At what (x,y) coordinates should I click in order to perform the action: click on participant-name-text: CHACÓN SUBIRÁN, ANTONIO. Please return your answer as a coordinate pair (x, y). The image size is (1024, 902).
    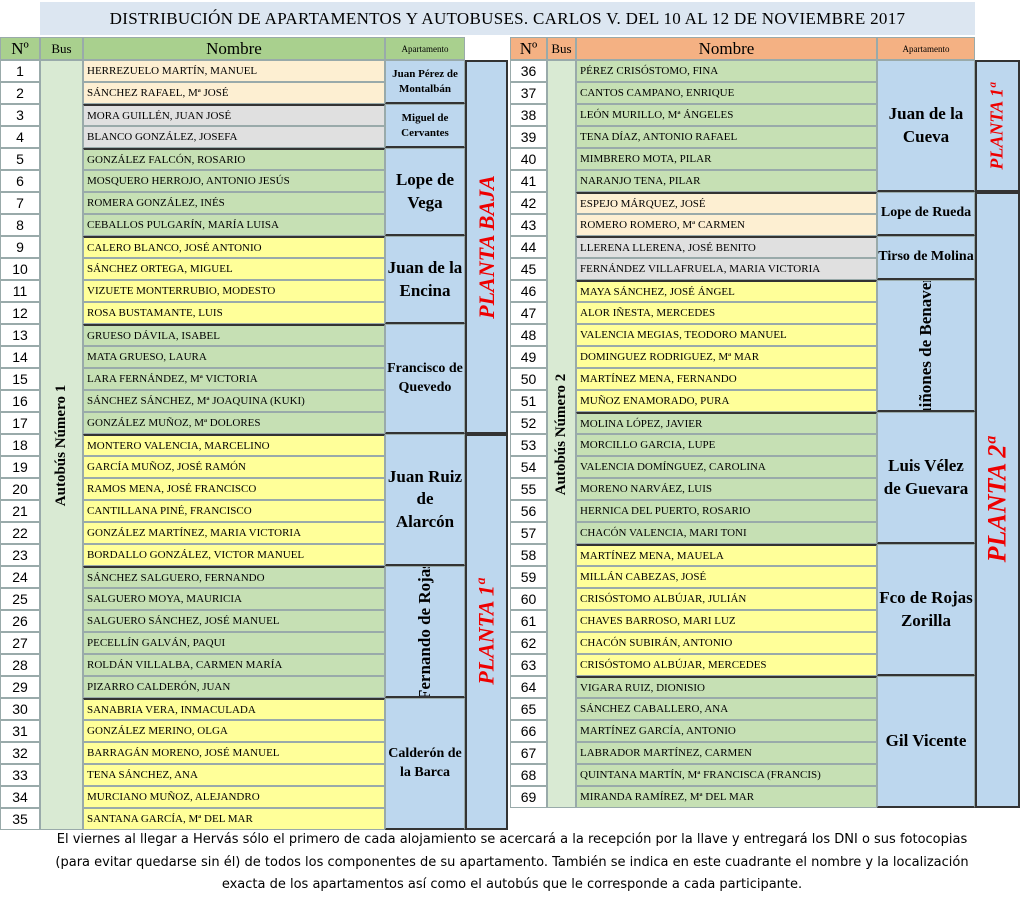
    Looking at the image, I should click on (656, 643).